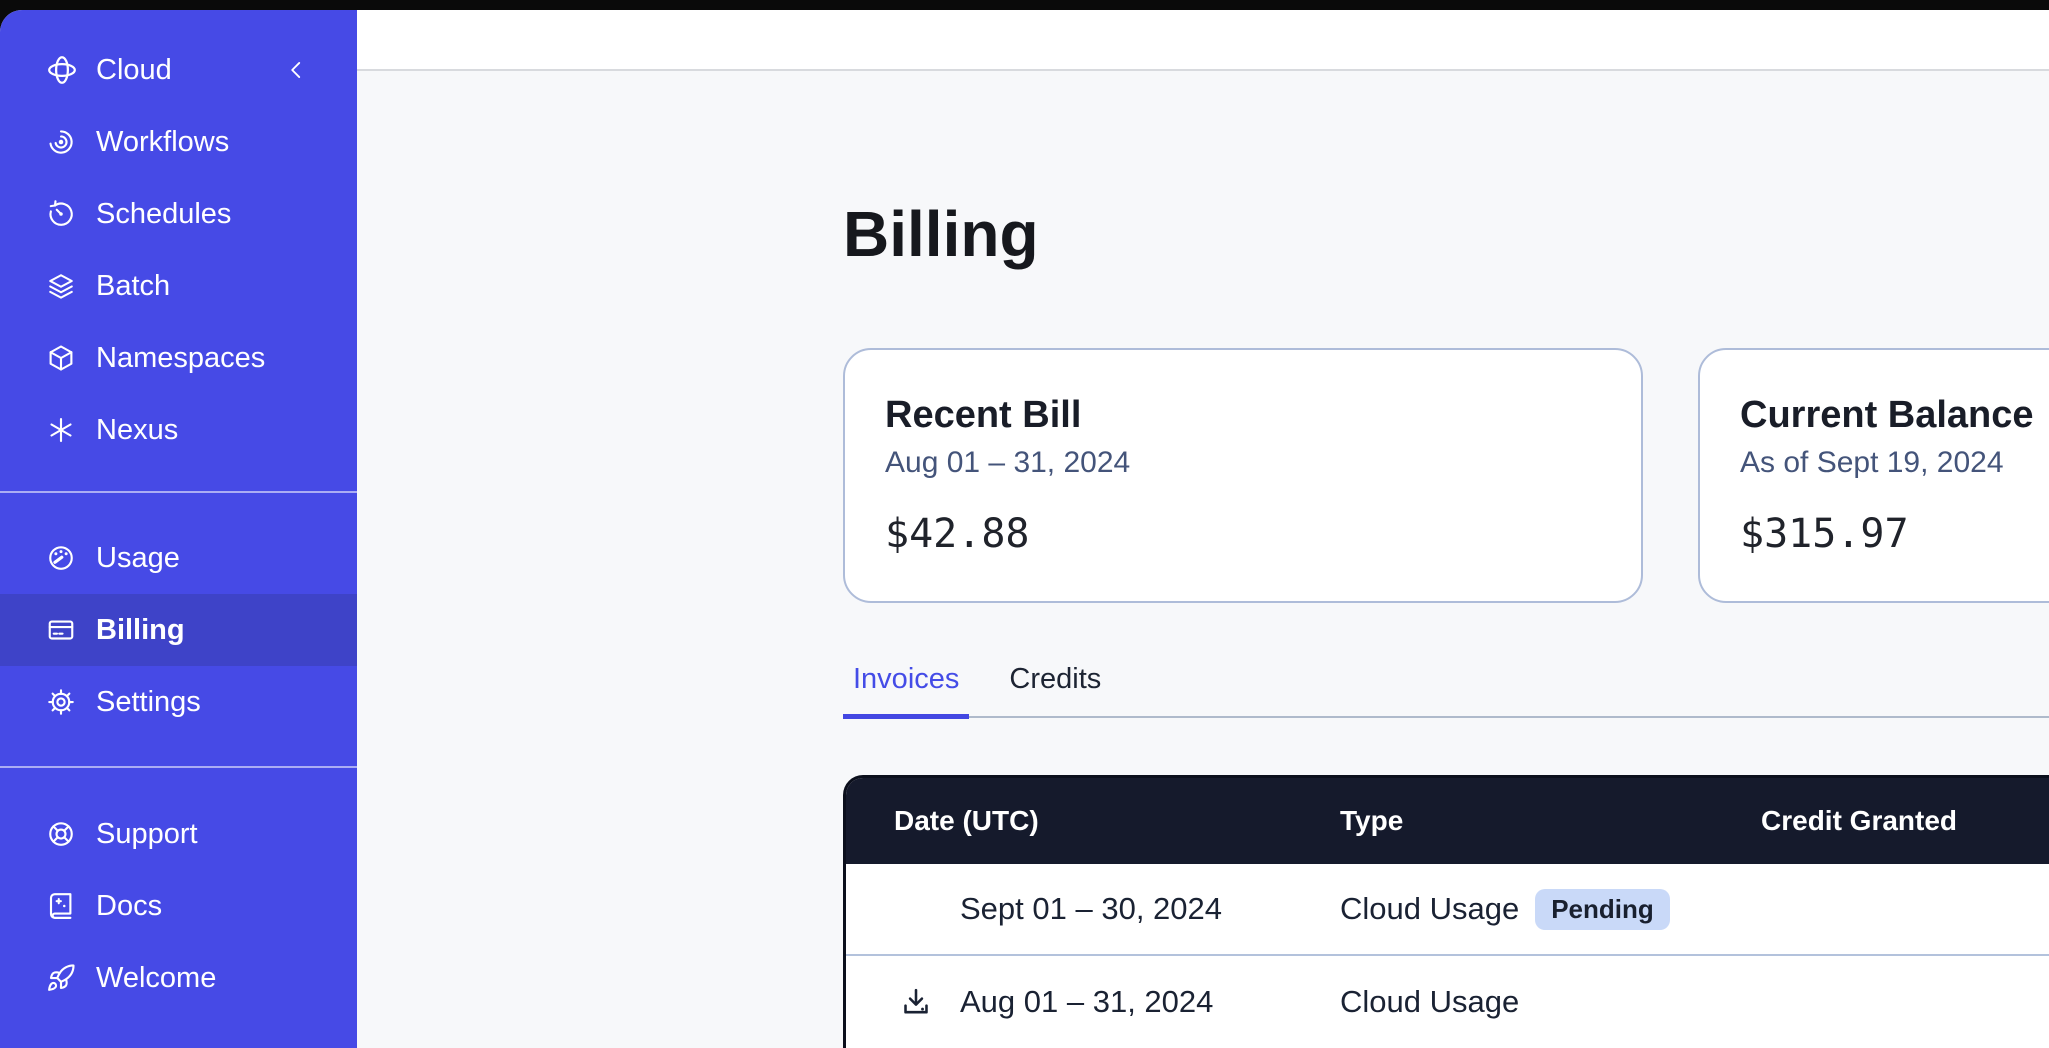 This screenshot has height=1048, width=2049. What do you see at coordinates (1550, 1002) in the screenshot?
I see `type-cell: Cloud Usage` at bounding box center [1550, 1002].